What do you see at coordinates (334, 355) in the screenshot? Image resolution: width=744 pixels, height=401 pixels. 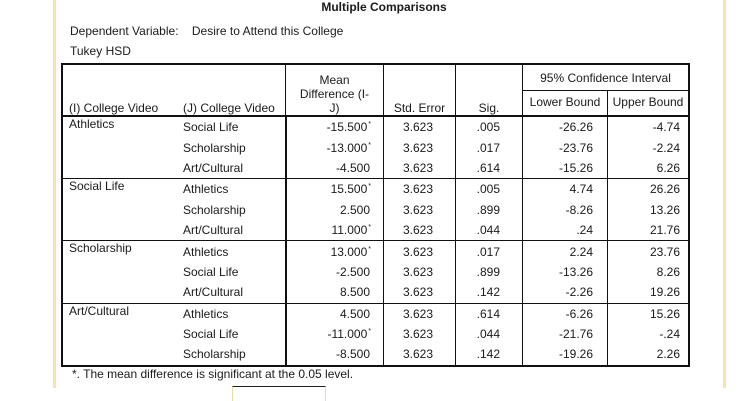 I see `mean-difference-cell: -8.500` at bounding box center [334, 355].